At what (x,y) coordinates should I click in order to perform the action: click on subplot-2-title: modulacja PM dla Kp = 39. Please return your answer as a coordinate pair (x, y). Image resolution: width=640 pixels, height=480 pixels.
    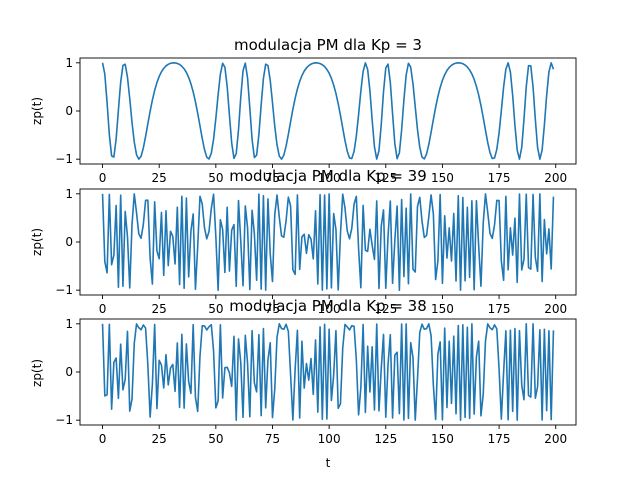
    Looking at the image, I should click on (328, 176).